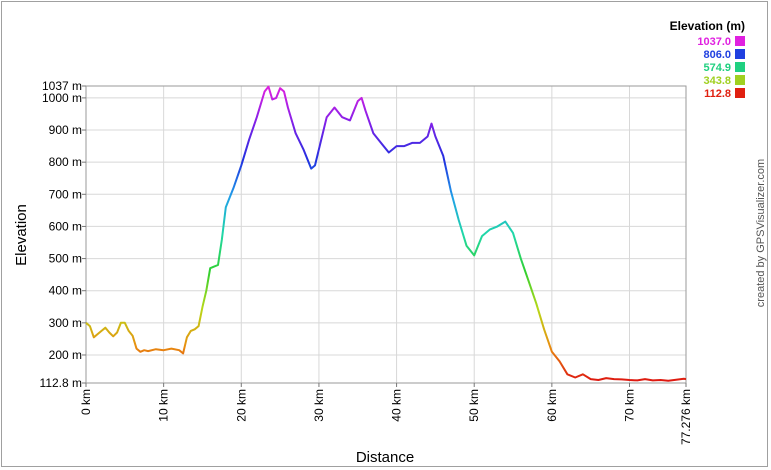 The width and height of the screenshot is (771, 470). I want to click on x-tick-label: 50 km, so click(474, 405).